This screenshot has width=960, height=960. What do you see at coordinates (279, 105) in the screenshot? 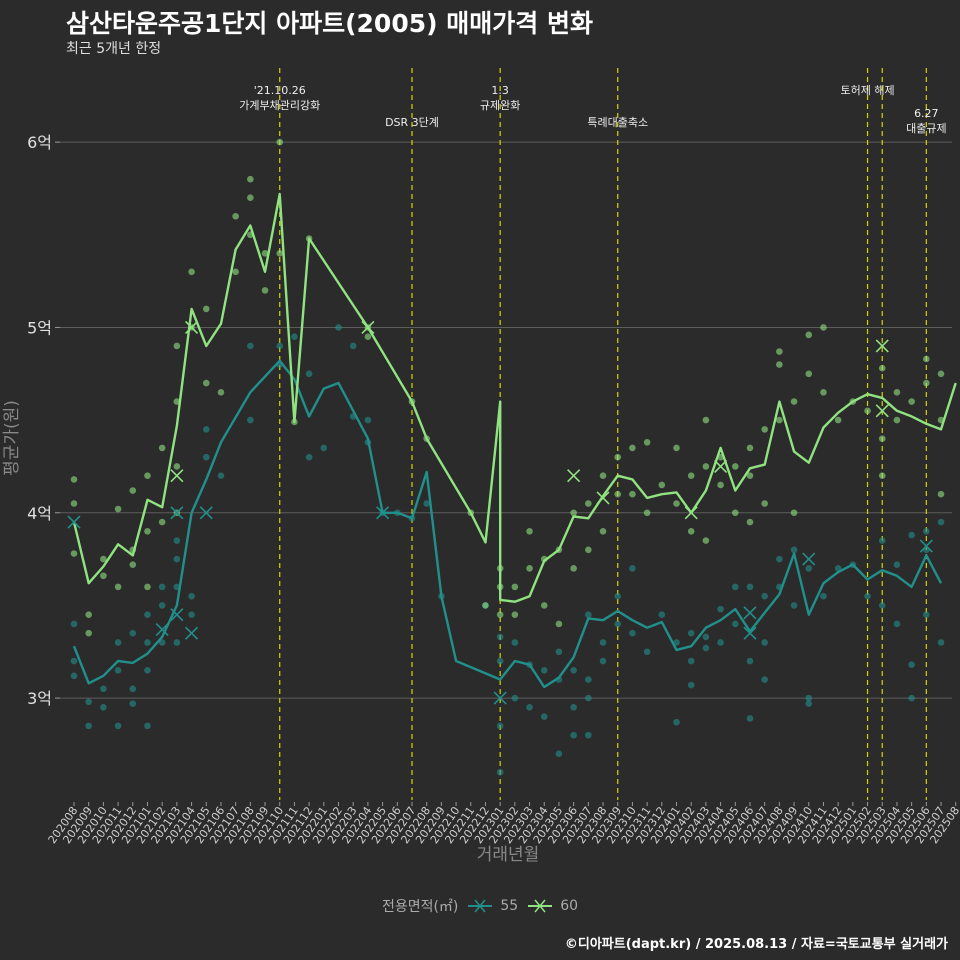
I see `event-label: 가계부채관리강화` at bounding box center [279, 105].